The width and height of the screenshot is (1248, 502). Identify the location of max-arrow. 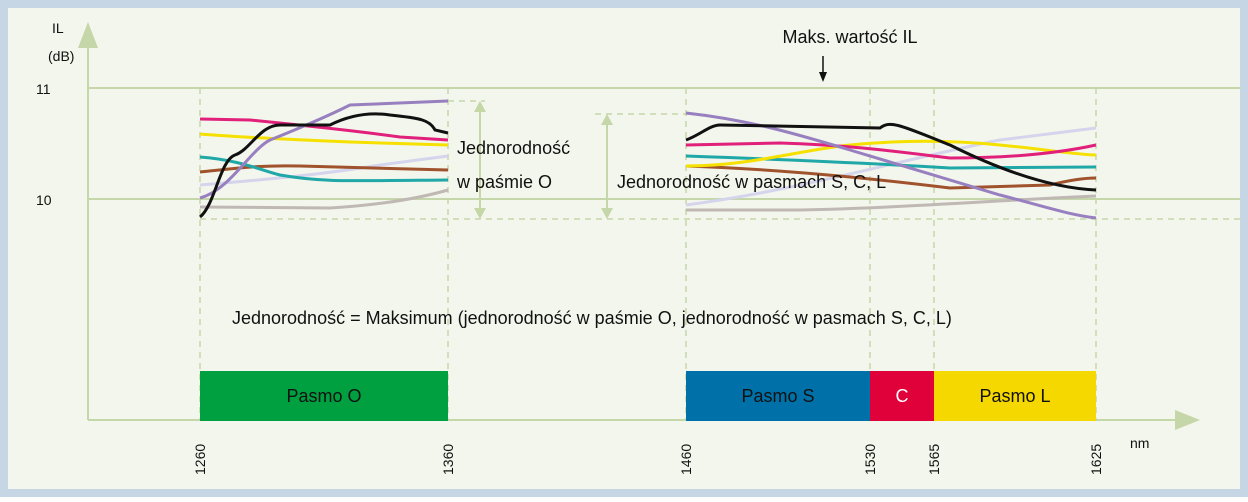
(823, 69).